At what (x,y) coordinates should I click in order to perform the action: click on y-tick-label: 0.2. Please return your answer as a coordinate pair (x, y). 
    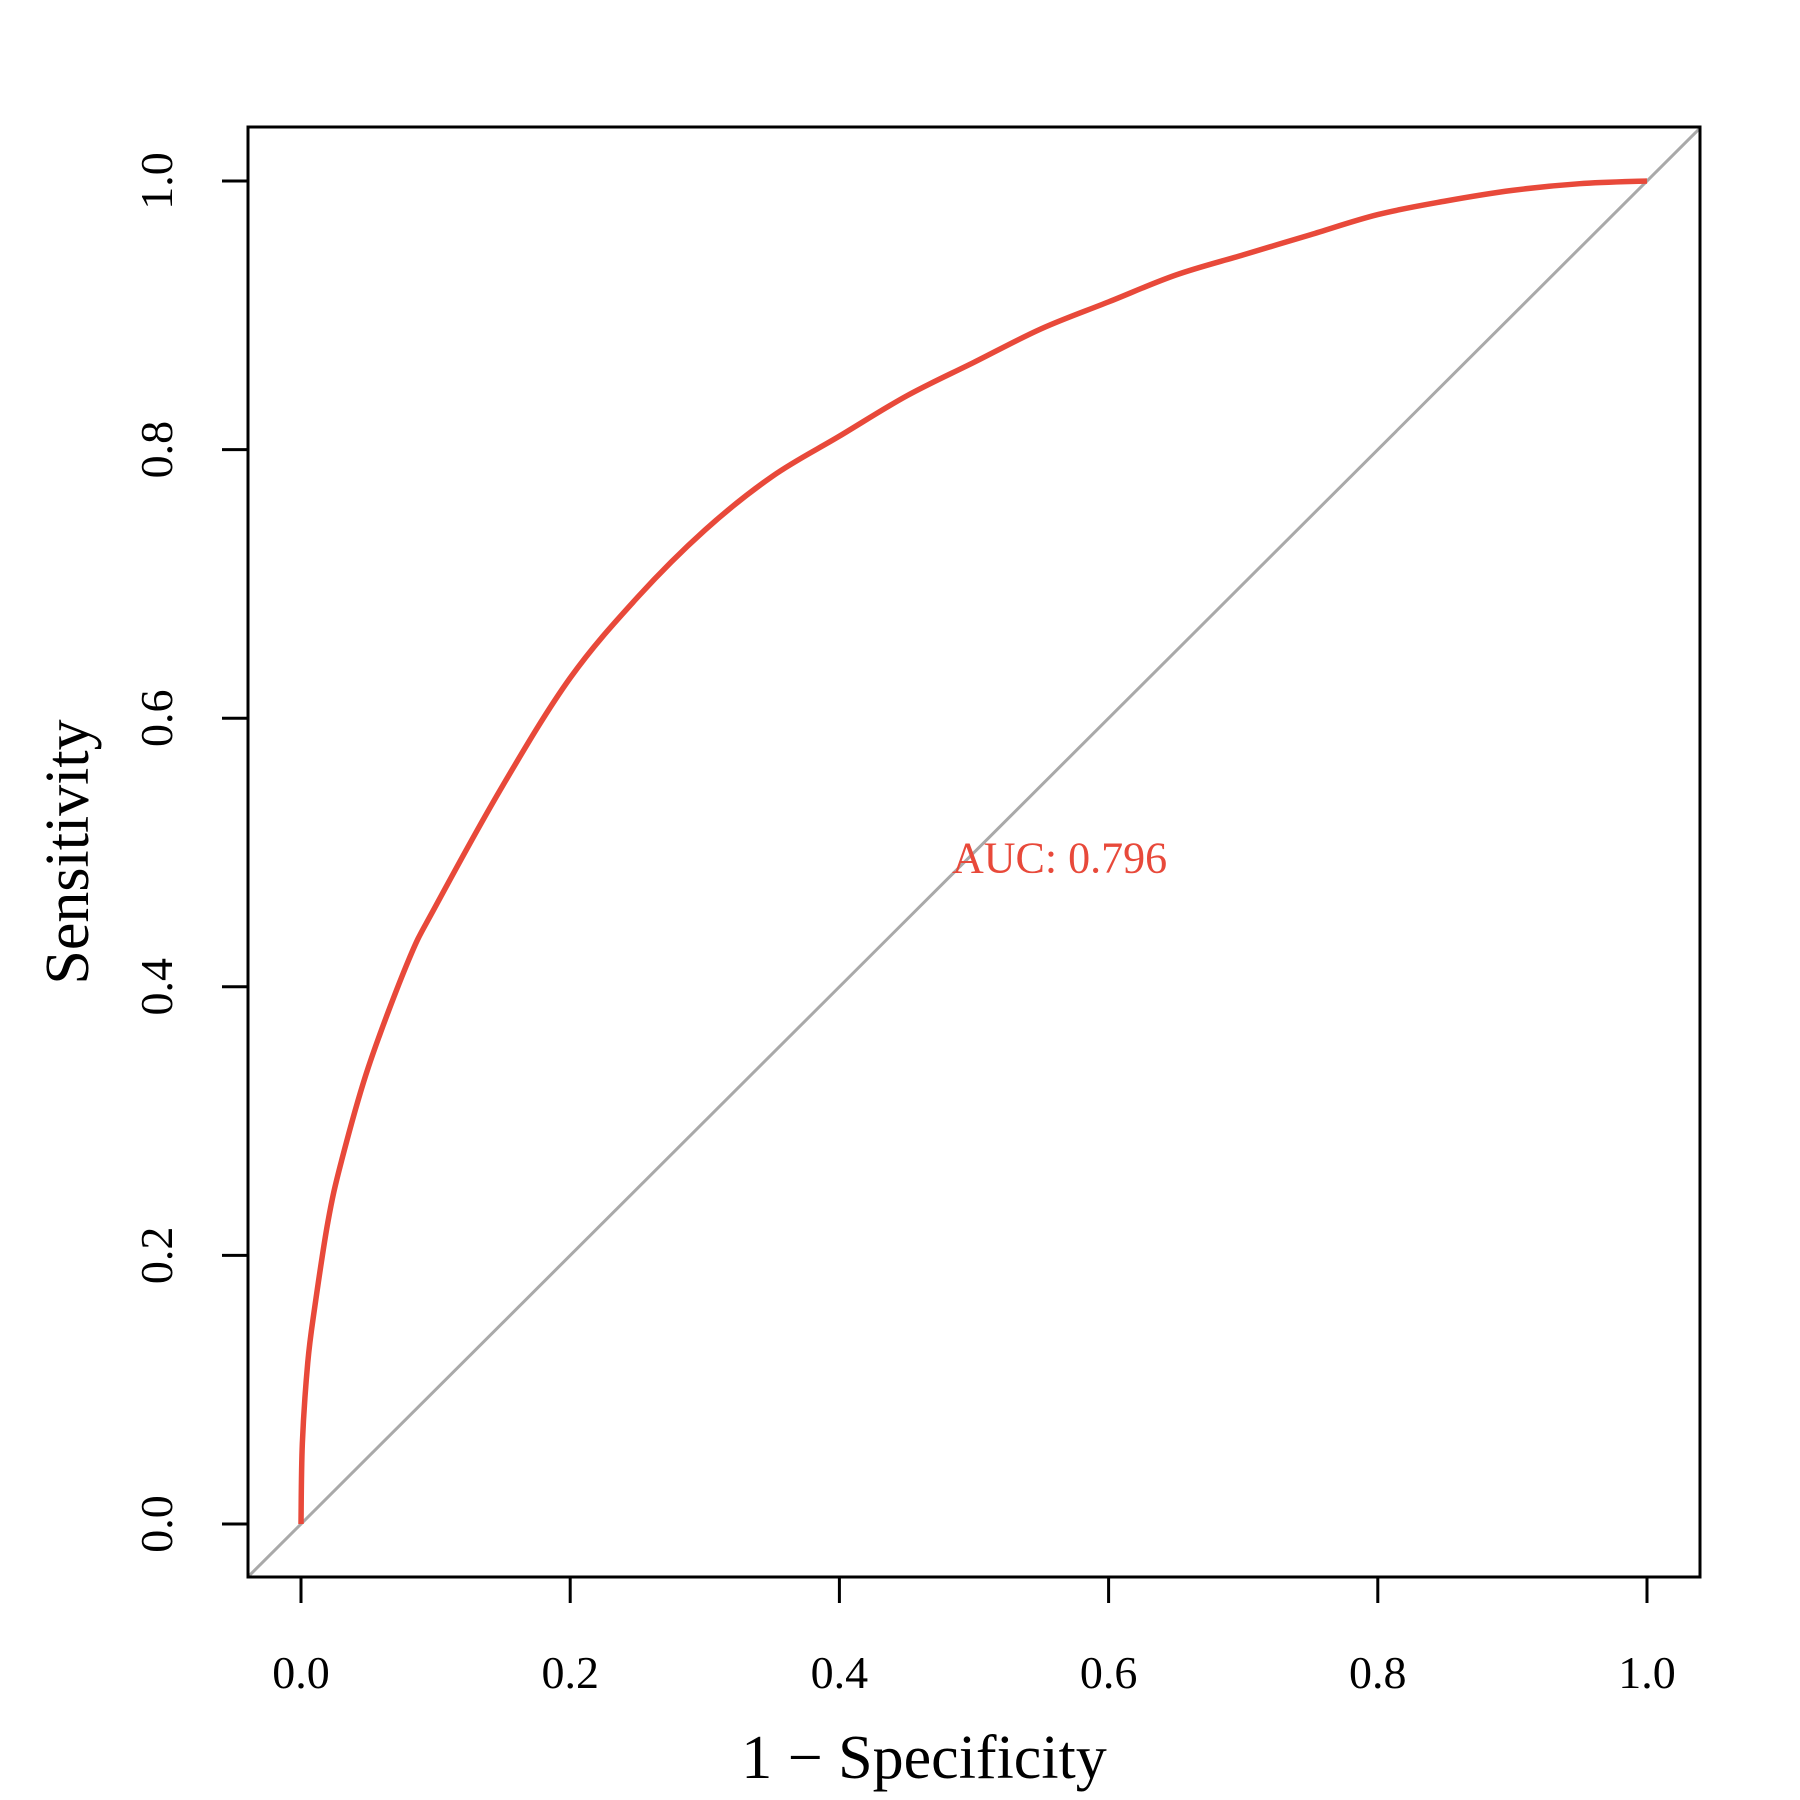
    Looking at the image, I should click on (156, 1256).